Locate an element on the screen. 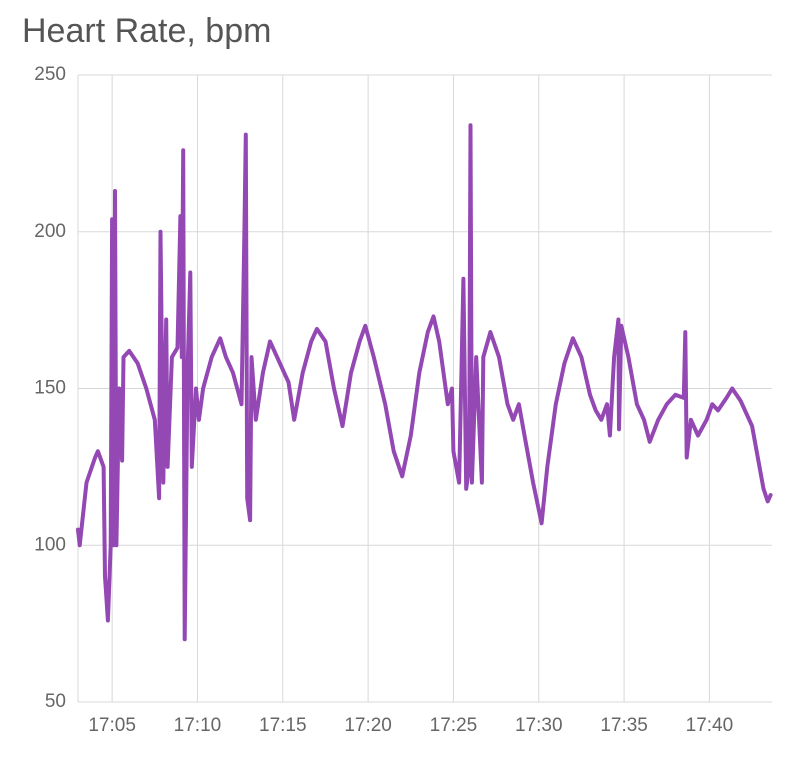 This screenshot has height=770, width=785. x-tick-label: 17:10 is located at coordinates (198, 725).